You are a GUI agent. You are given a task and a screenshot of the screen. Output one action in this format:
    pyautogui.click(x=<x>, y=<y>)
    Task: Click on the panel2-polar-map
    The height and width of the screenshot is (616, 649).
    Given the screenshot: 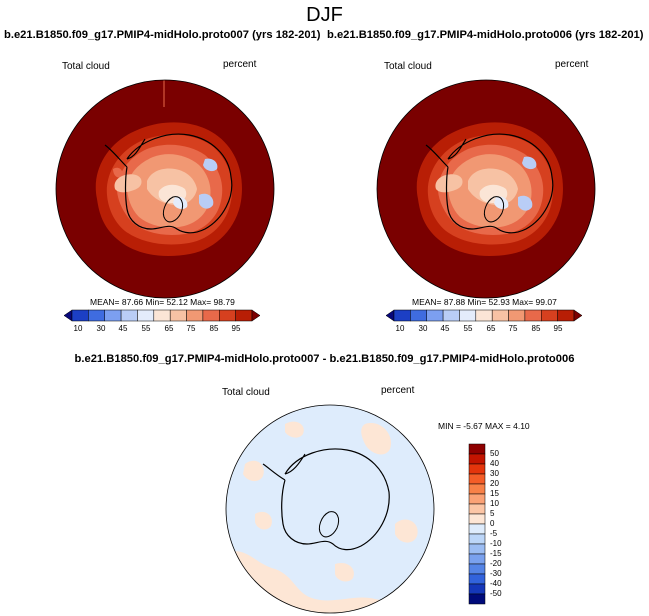 What is the action you would take?
    pyautogui.click(x=486, y=189)
    